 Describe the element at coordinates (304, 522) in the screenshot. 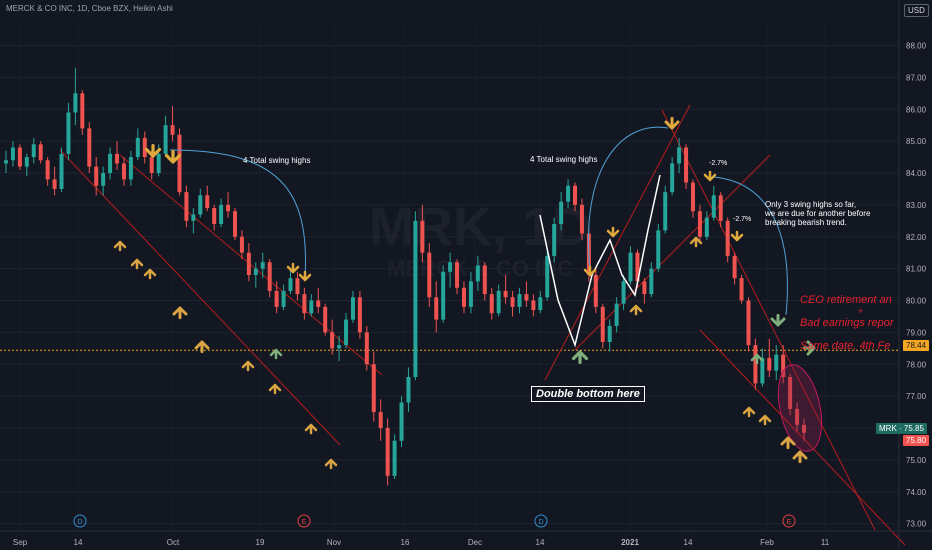

I see `event-marker-label: E` at that location.